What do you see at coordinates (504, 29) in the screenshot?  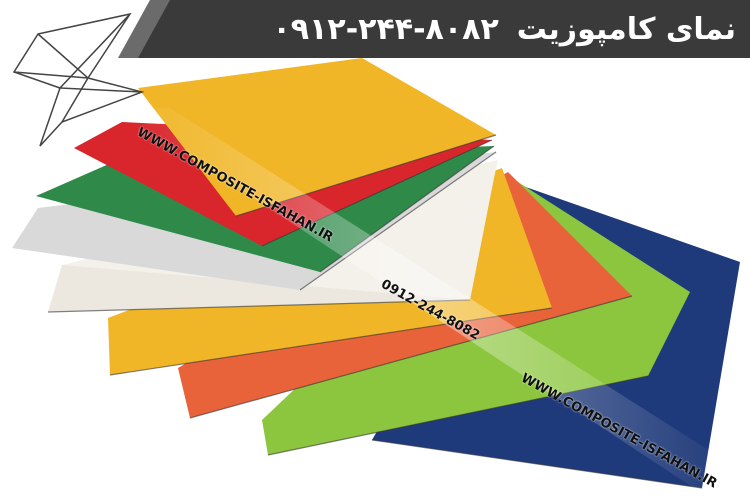 I see `banner-text: نمای کامپوزیت ۰۹۱۲-۲۴۴-۸۰۸۲` at bounding box center [504, 29].